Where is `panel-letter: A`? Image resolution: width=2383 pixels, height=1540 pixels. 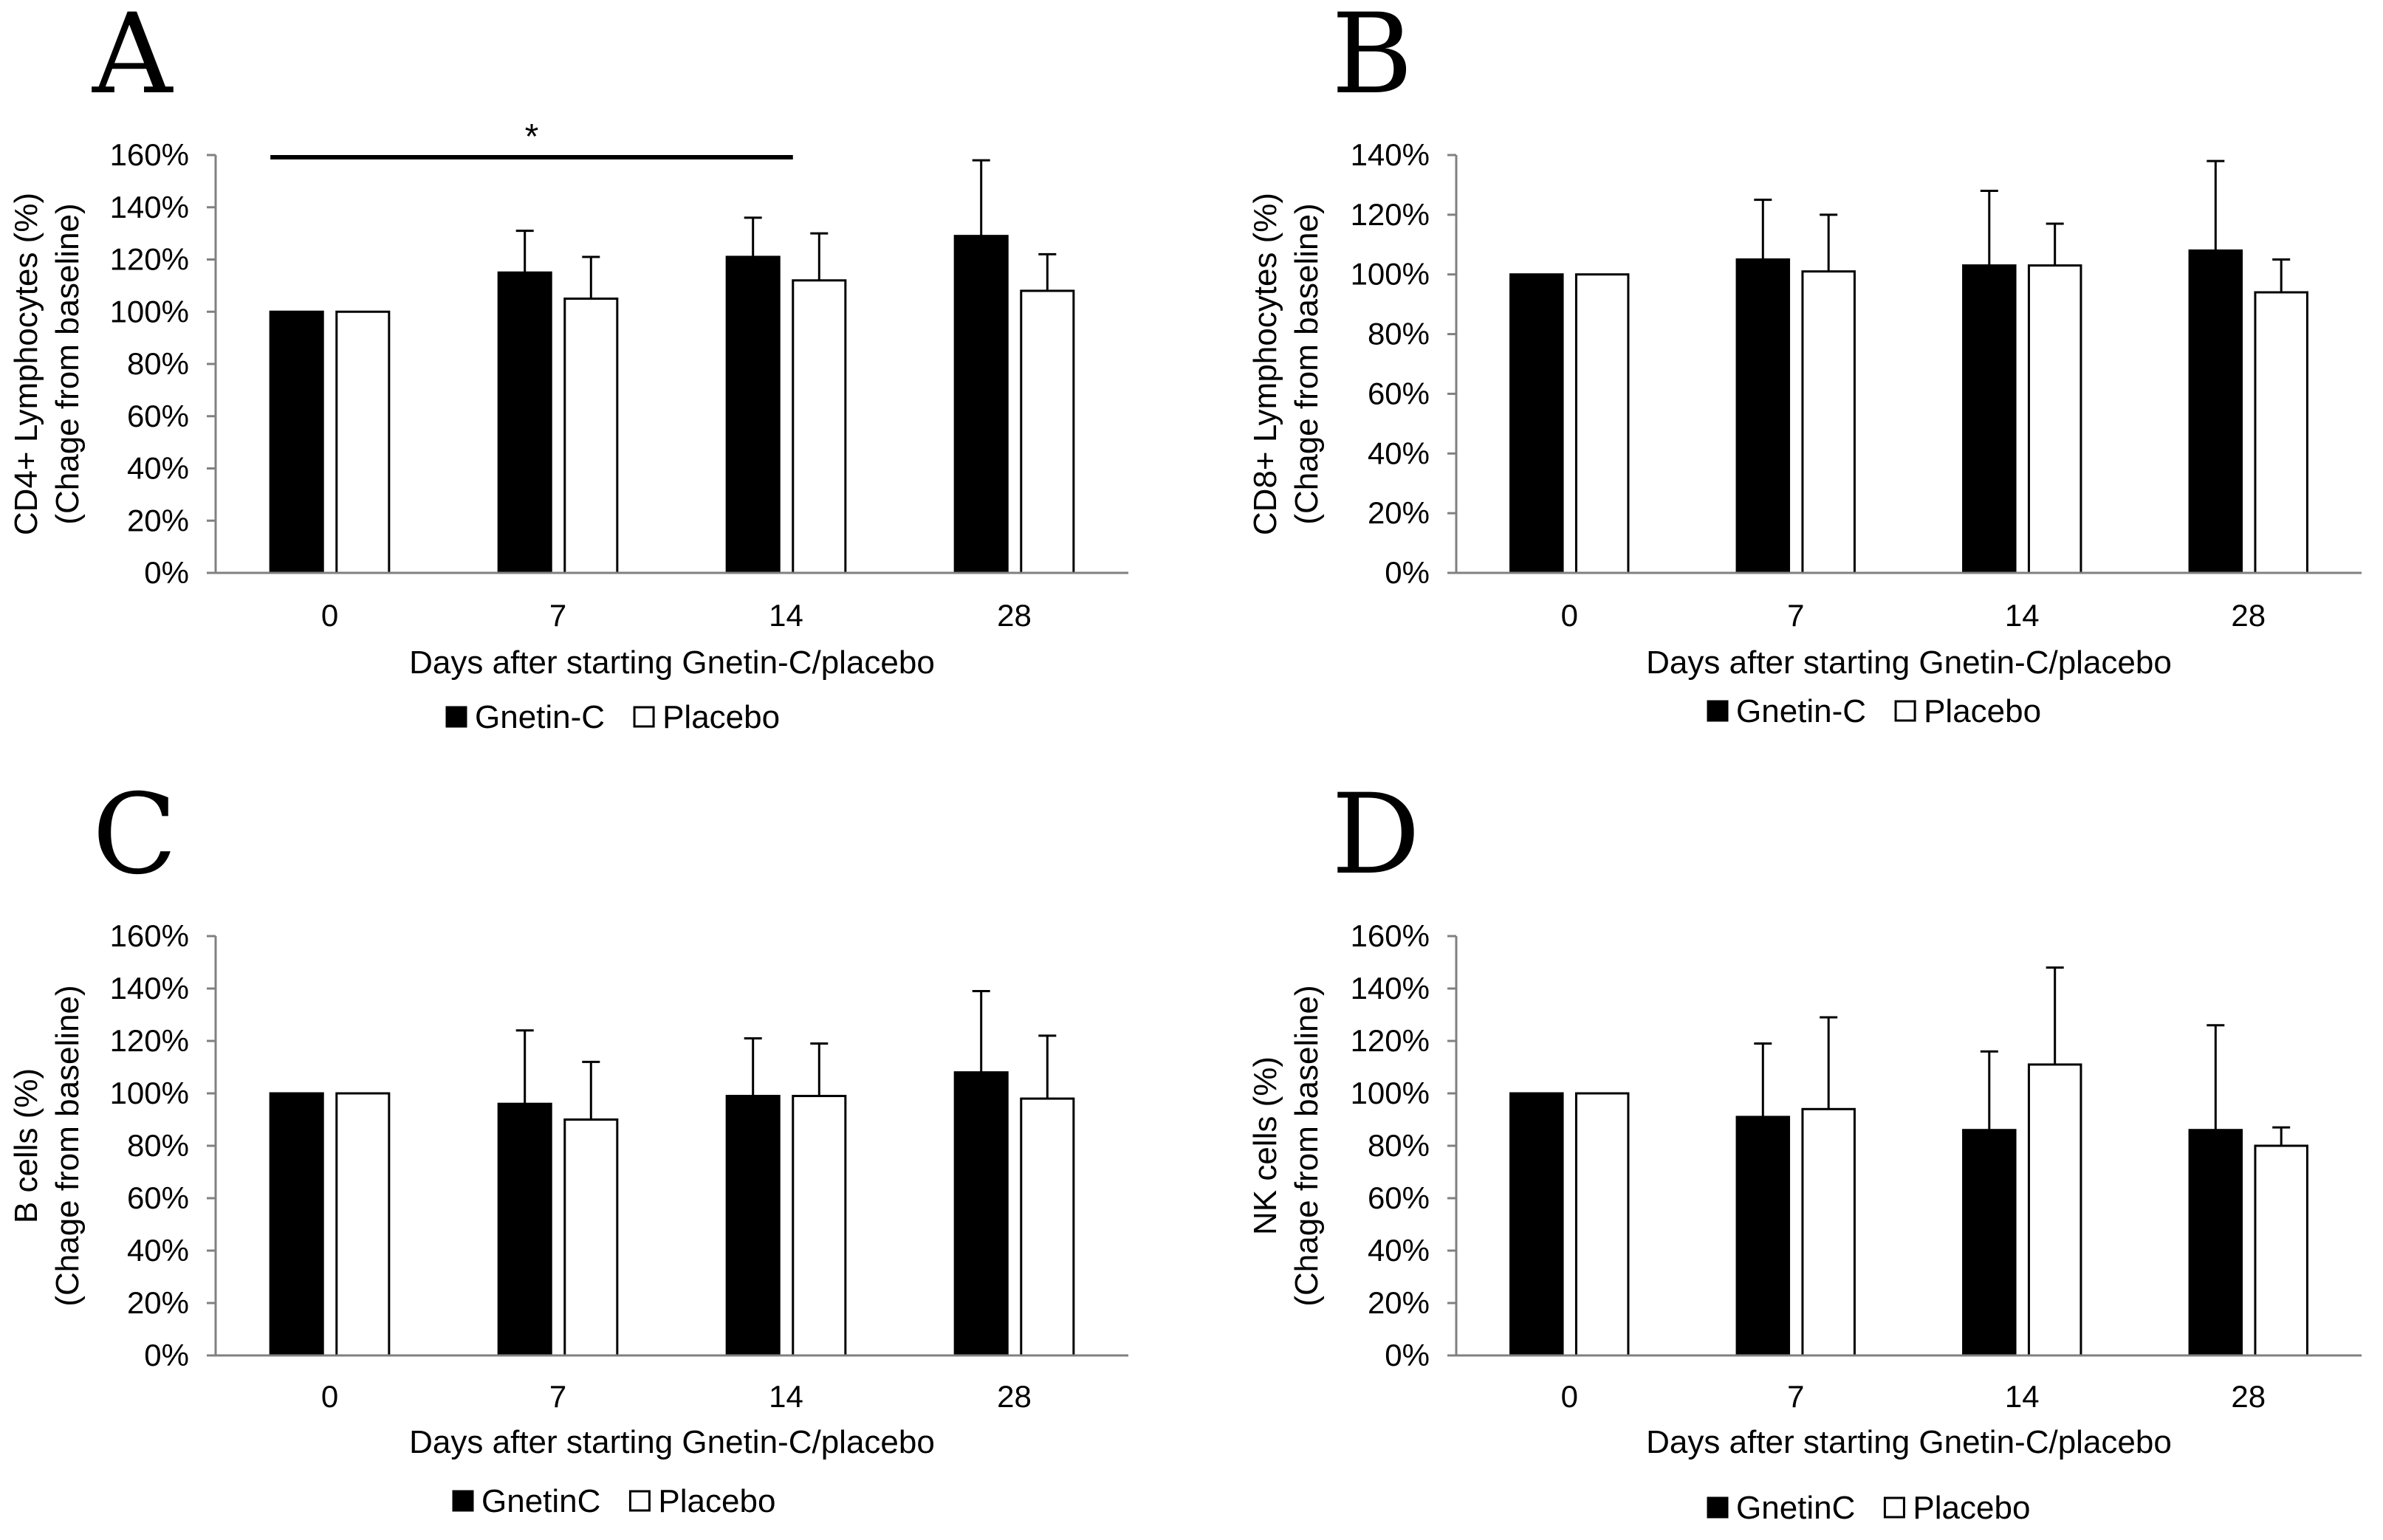
panel-letter: A is located at coordinates (133, 59).